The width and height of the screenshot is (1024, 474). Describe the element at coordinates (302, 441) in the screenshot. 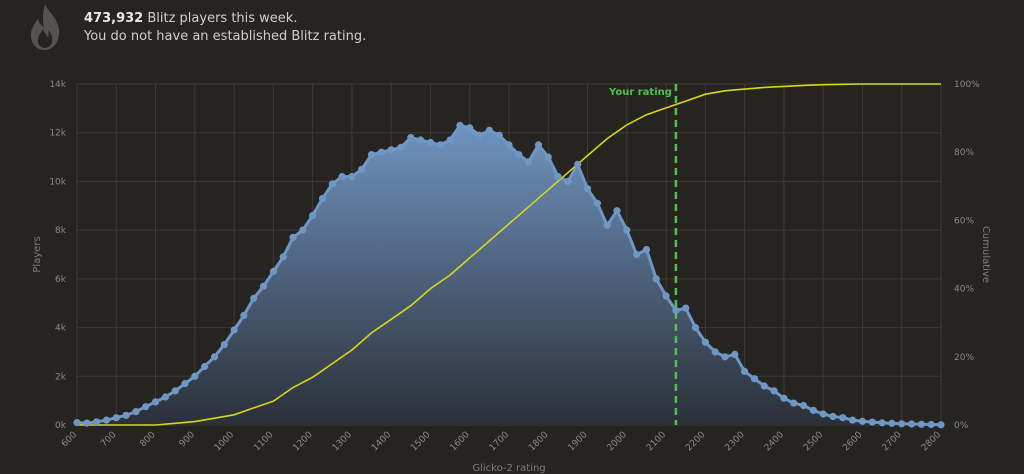

I see `x-tick-label: 1200` at that location.